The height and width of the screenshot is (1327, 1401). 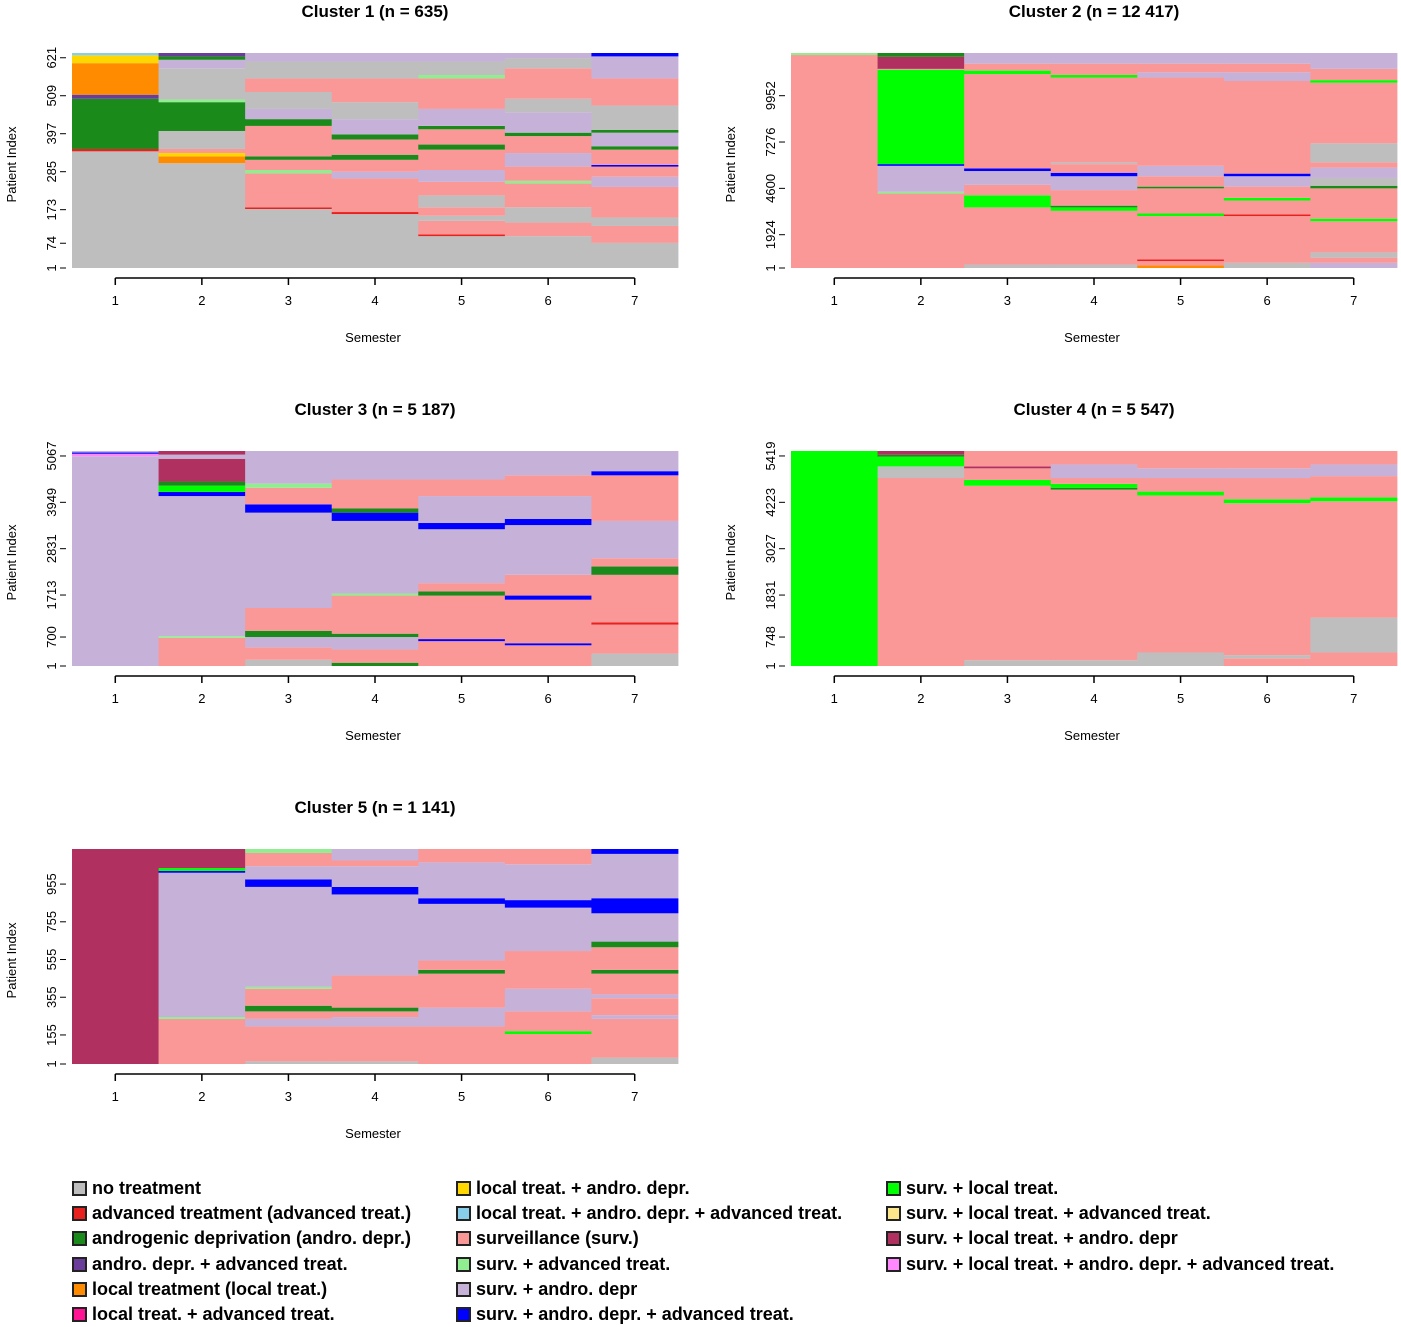 I want to click on legend-item: local treat. + andro. depr., so click(x=649, y=1188).